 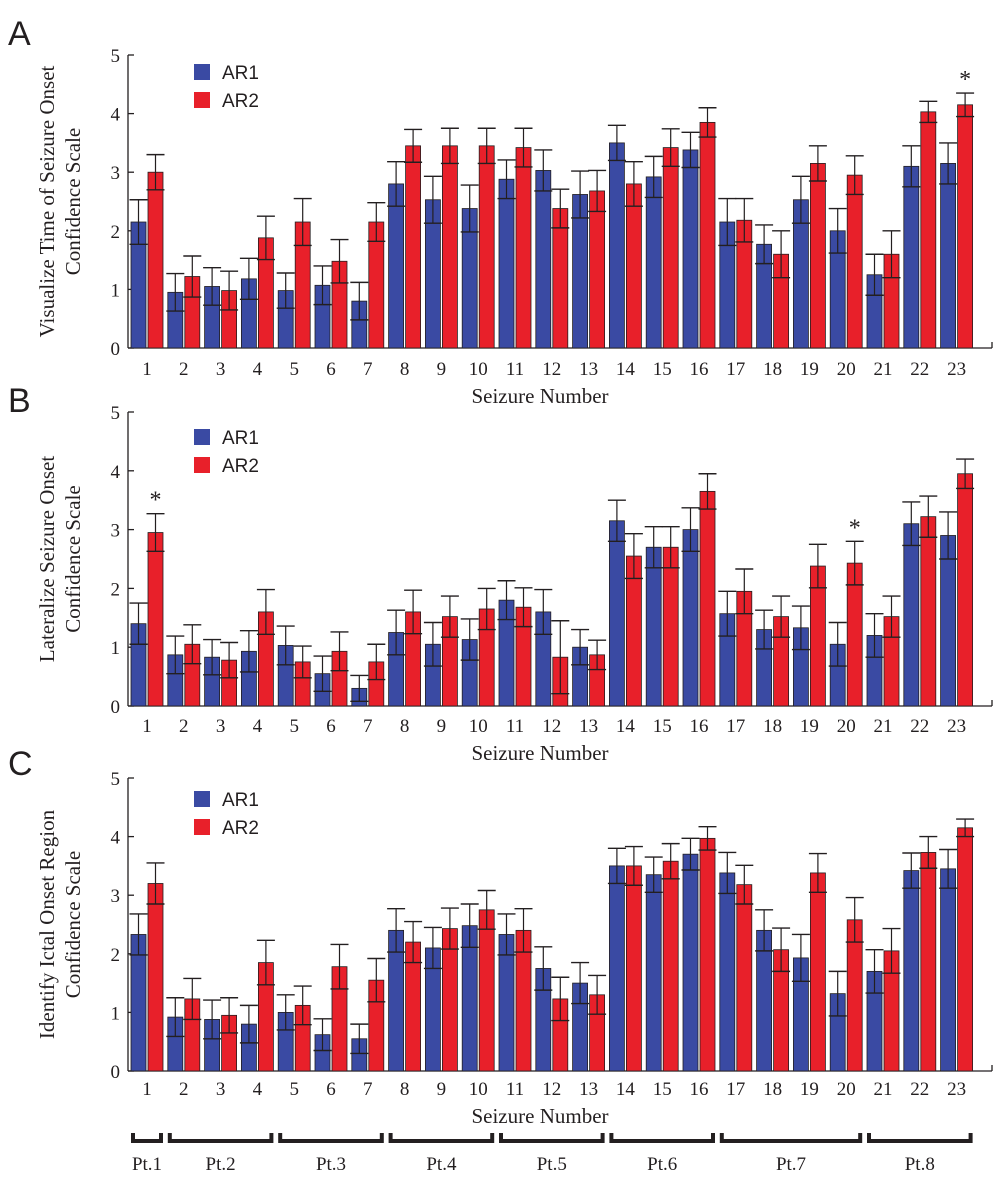 I want to click on patient-label: Pt.2, so click(x=221, y=1164).